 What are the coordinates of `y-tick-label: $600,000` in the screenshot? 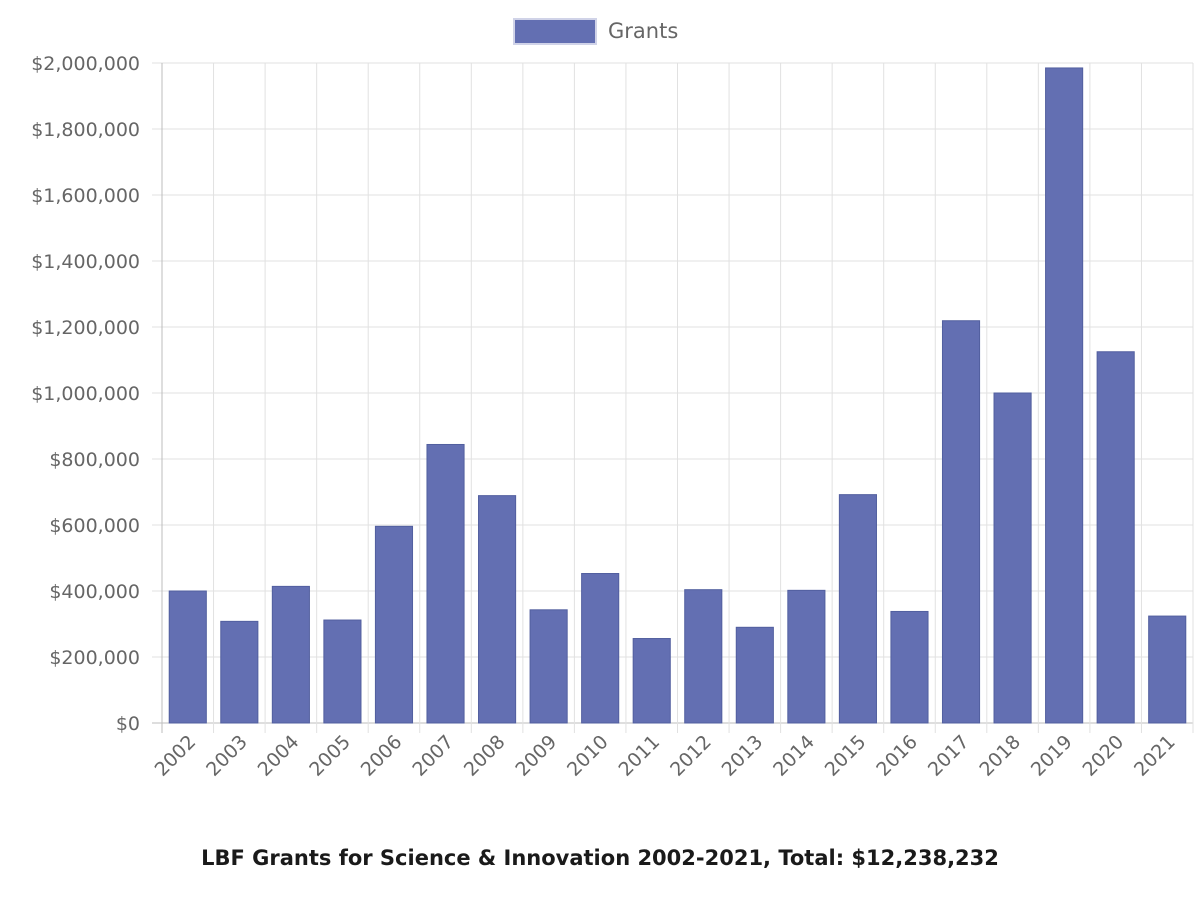 It's located at (94, 526).